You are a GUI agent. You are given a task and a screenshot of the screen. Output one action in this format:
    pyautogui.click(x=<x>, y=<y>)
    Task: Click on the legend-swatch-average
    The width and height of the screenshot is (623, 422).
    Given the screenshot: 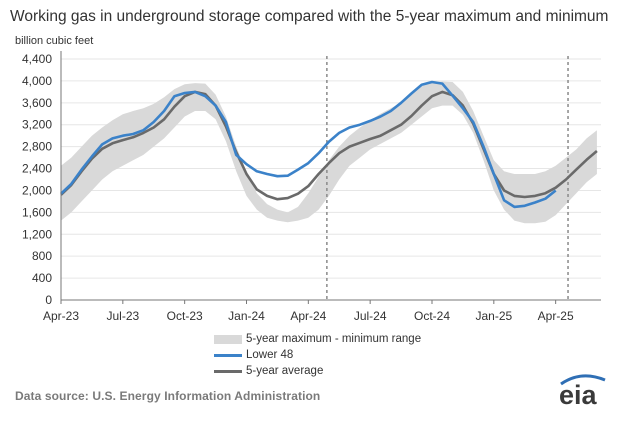 What is the action you would take?
    pyautogui.click(x=228, y=371)
    